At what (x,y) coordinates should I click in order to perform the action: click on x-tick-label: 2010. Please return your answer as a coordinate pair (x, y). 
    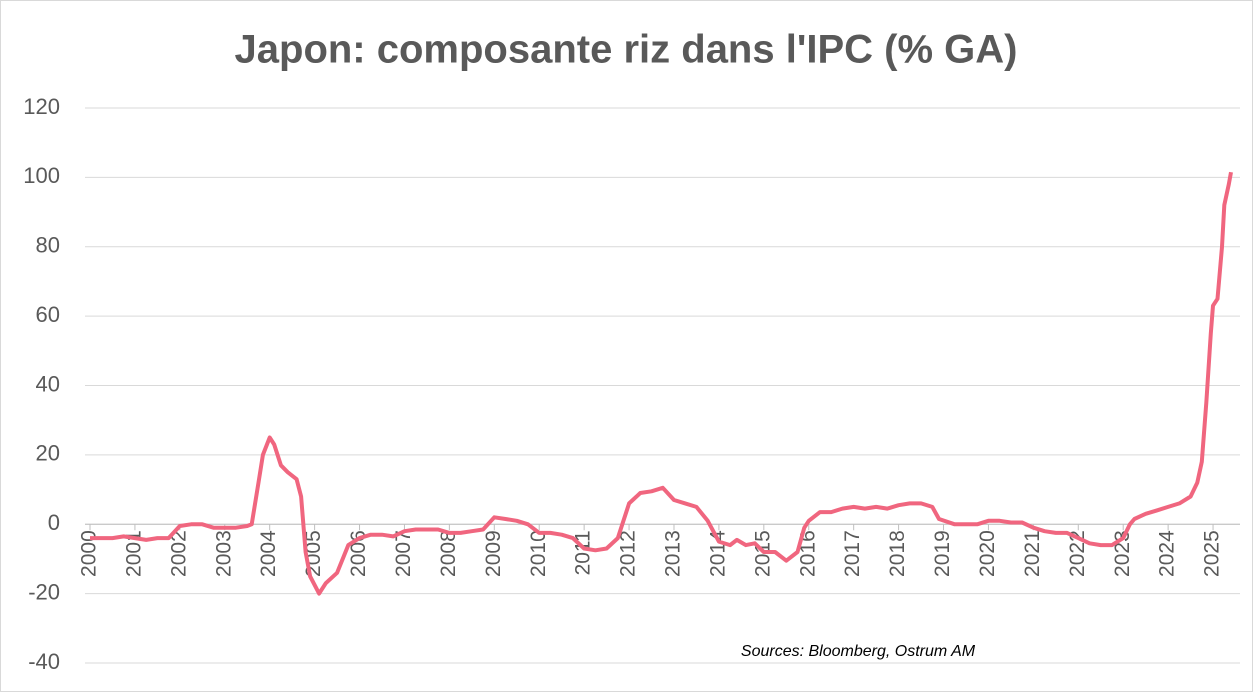
    Looking at the image, I should click on (538, 553).